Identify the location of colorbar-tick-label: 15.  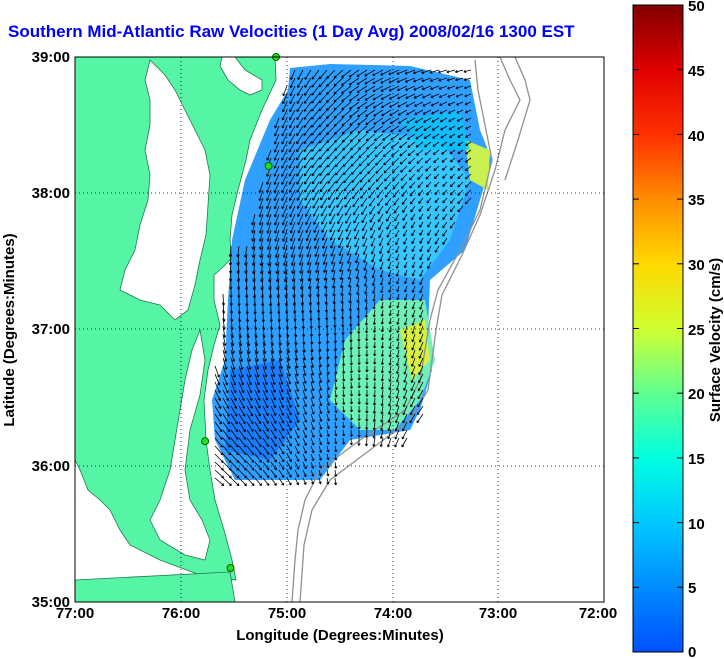
(696, 459).